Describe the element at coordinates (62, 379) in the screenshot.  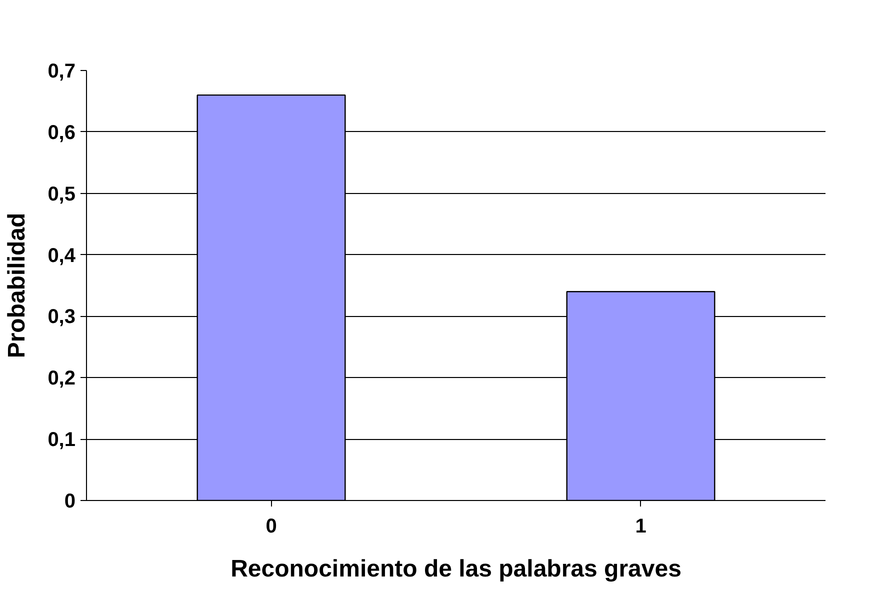
I see `y-tick-label: 0,2` at that location.